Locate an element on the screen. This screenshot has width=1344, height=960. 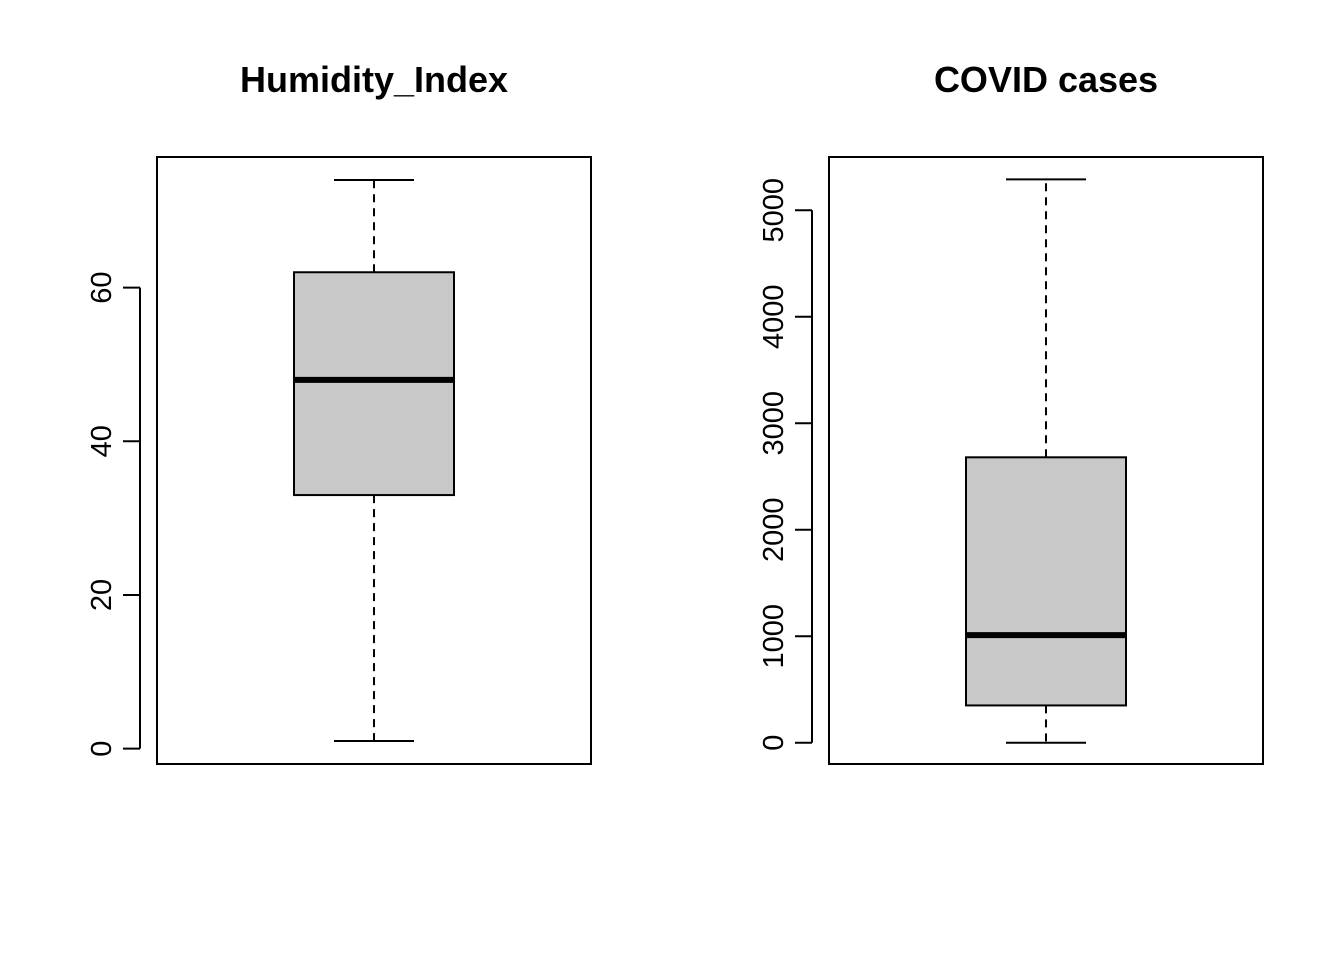
y-tick-label: 2000 is located at coordinates (774, 529).